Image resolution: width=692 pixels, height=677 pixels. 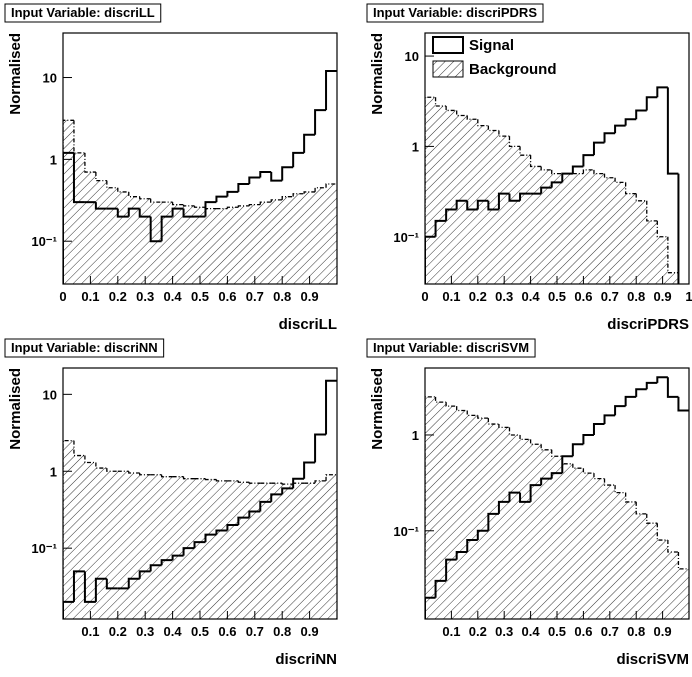 What do you see at coordinates (478, 631) in the screenshot?
I see `x-tick-label: 0.2` at bounding box center [478, 631].